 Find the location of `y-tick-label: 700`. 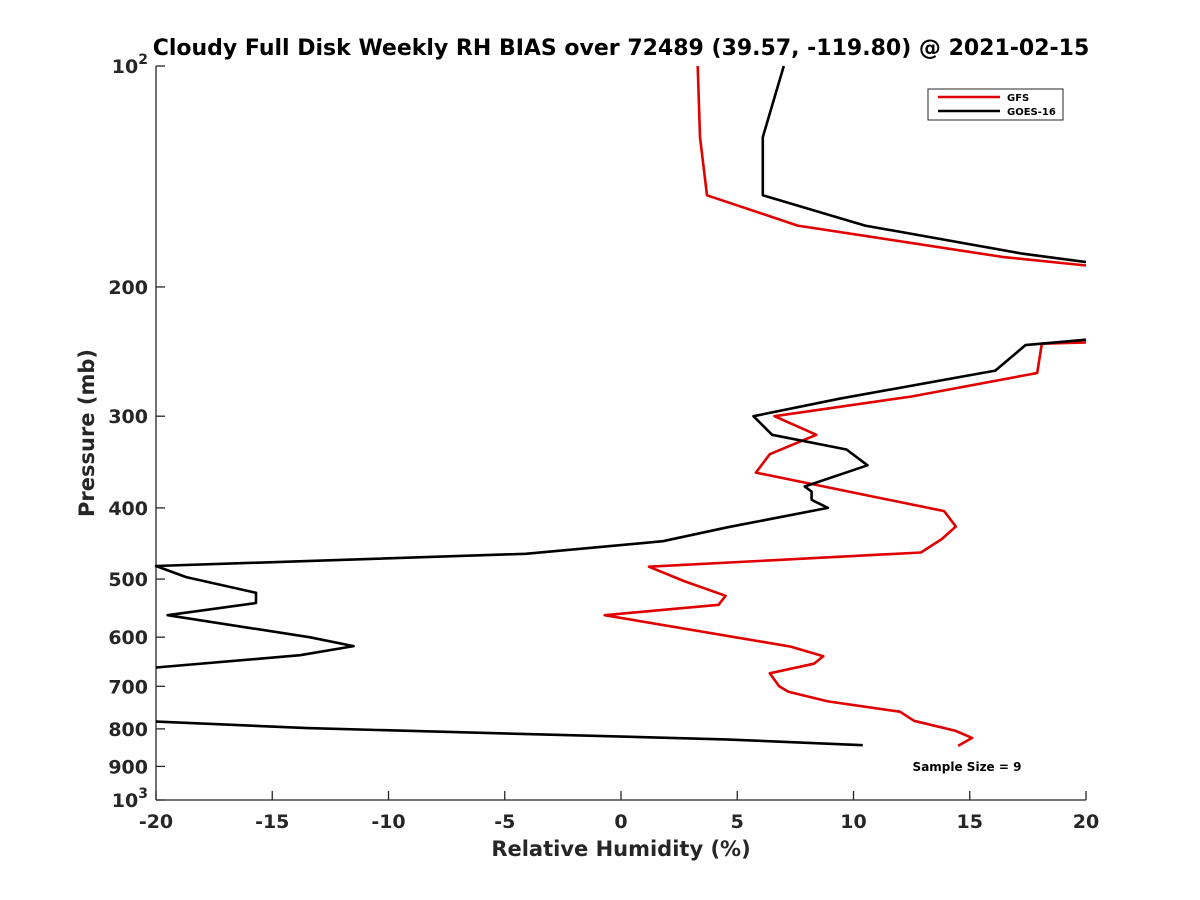

y-tick-label: 700 is located at coordinates (128, 687).